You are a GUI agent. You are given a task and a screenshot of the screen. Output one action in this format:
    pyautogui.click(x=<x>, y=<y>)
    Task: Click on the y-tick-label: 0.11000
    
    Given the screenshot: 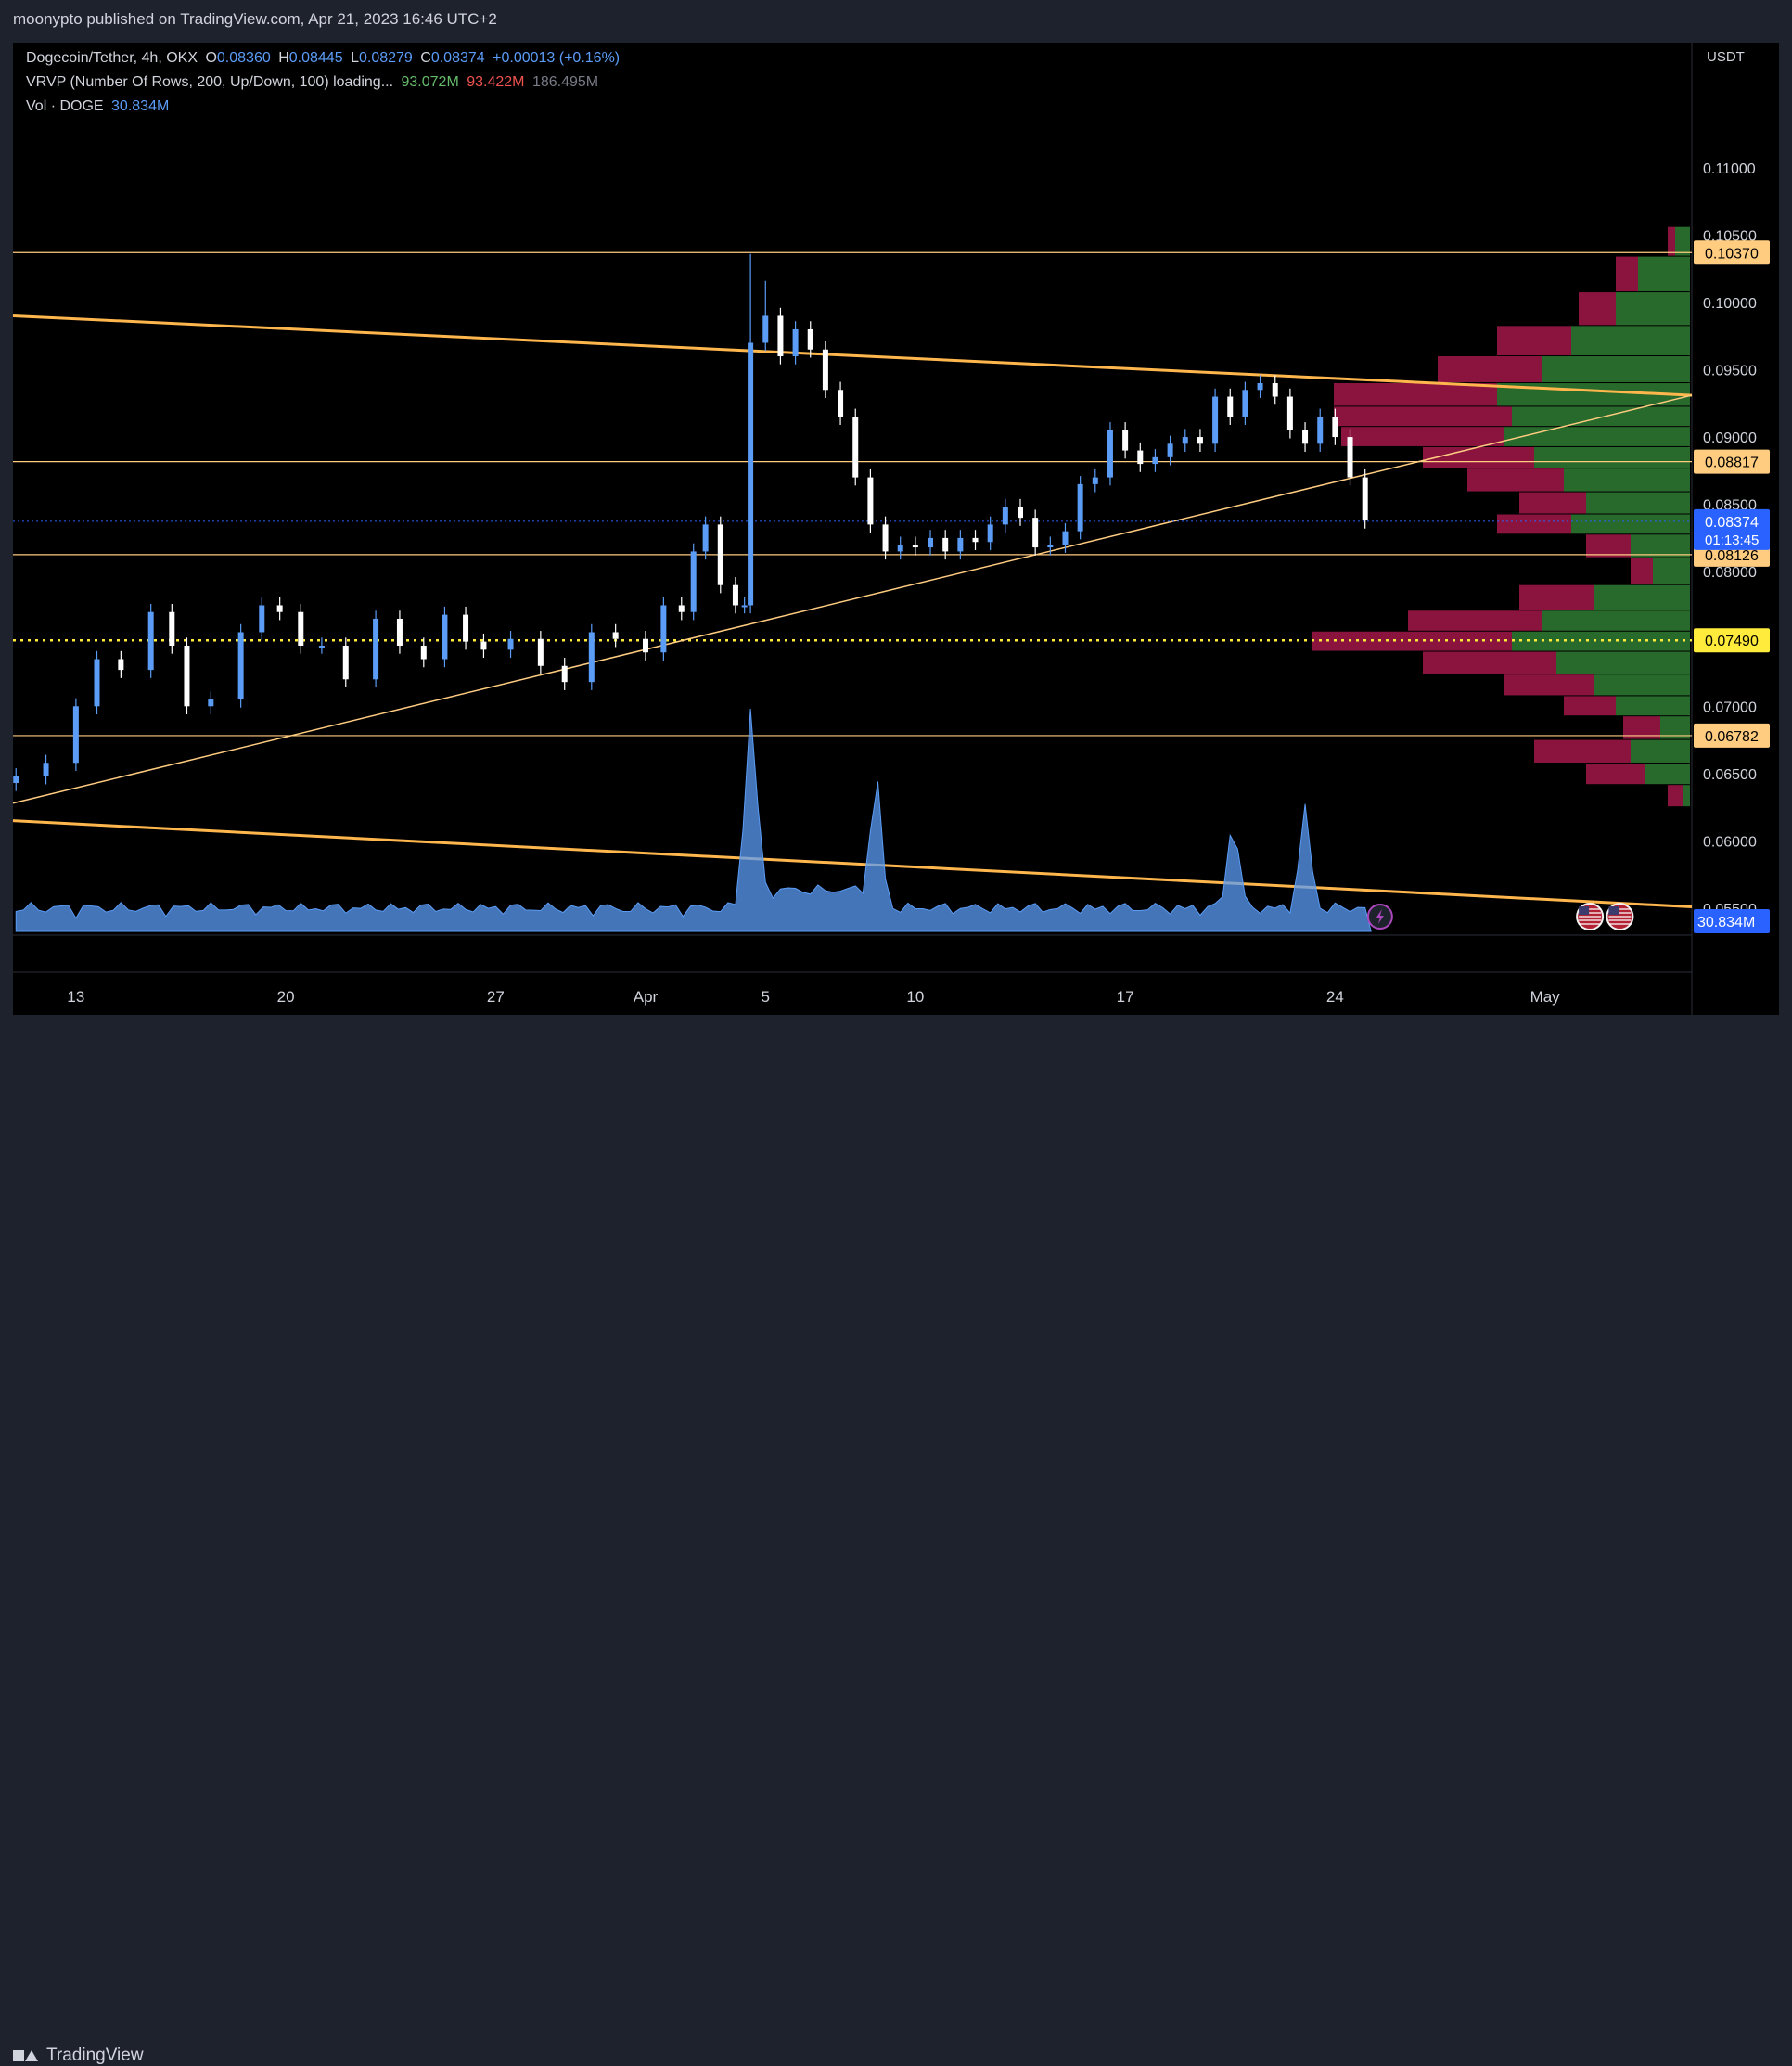 What is the action you would take?
    pyautogui.click(x=1729, y=169)
    